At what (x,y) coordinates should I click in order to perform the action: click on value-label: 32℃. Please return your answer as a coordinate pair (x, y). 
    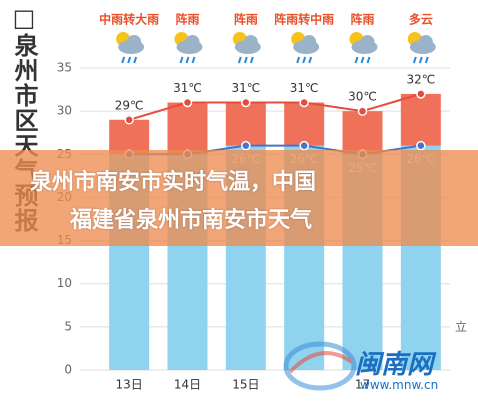
    Looking at the image, I should click on (420, 79).